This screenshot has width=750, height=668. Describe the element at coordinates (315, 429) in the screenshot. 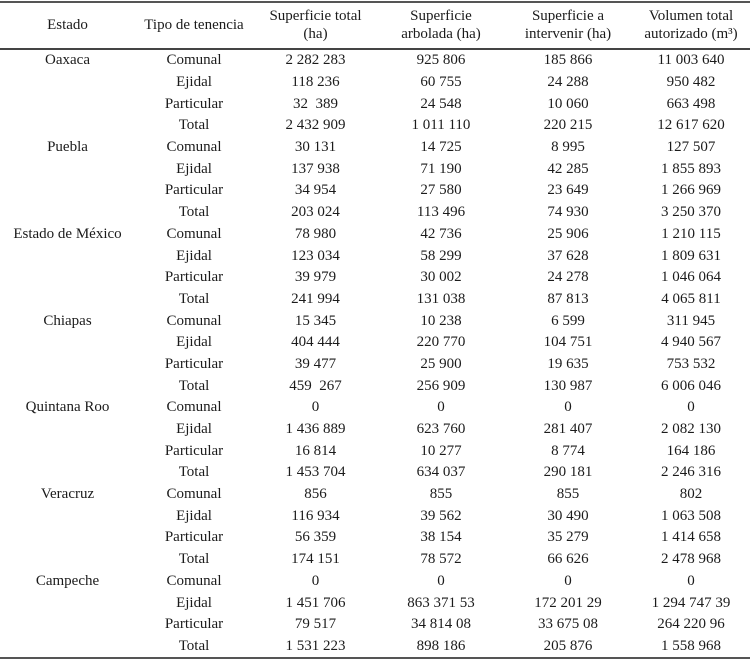

I see `value-cell: 1 436 889` at that location.